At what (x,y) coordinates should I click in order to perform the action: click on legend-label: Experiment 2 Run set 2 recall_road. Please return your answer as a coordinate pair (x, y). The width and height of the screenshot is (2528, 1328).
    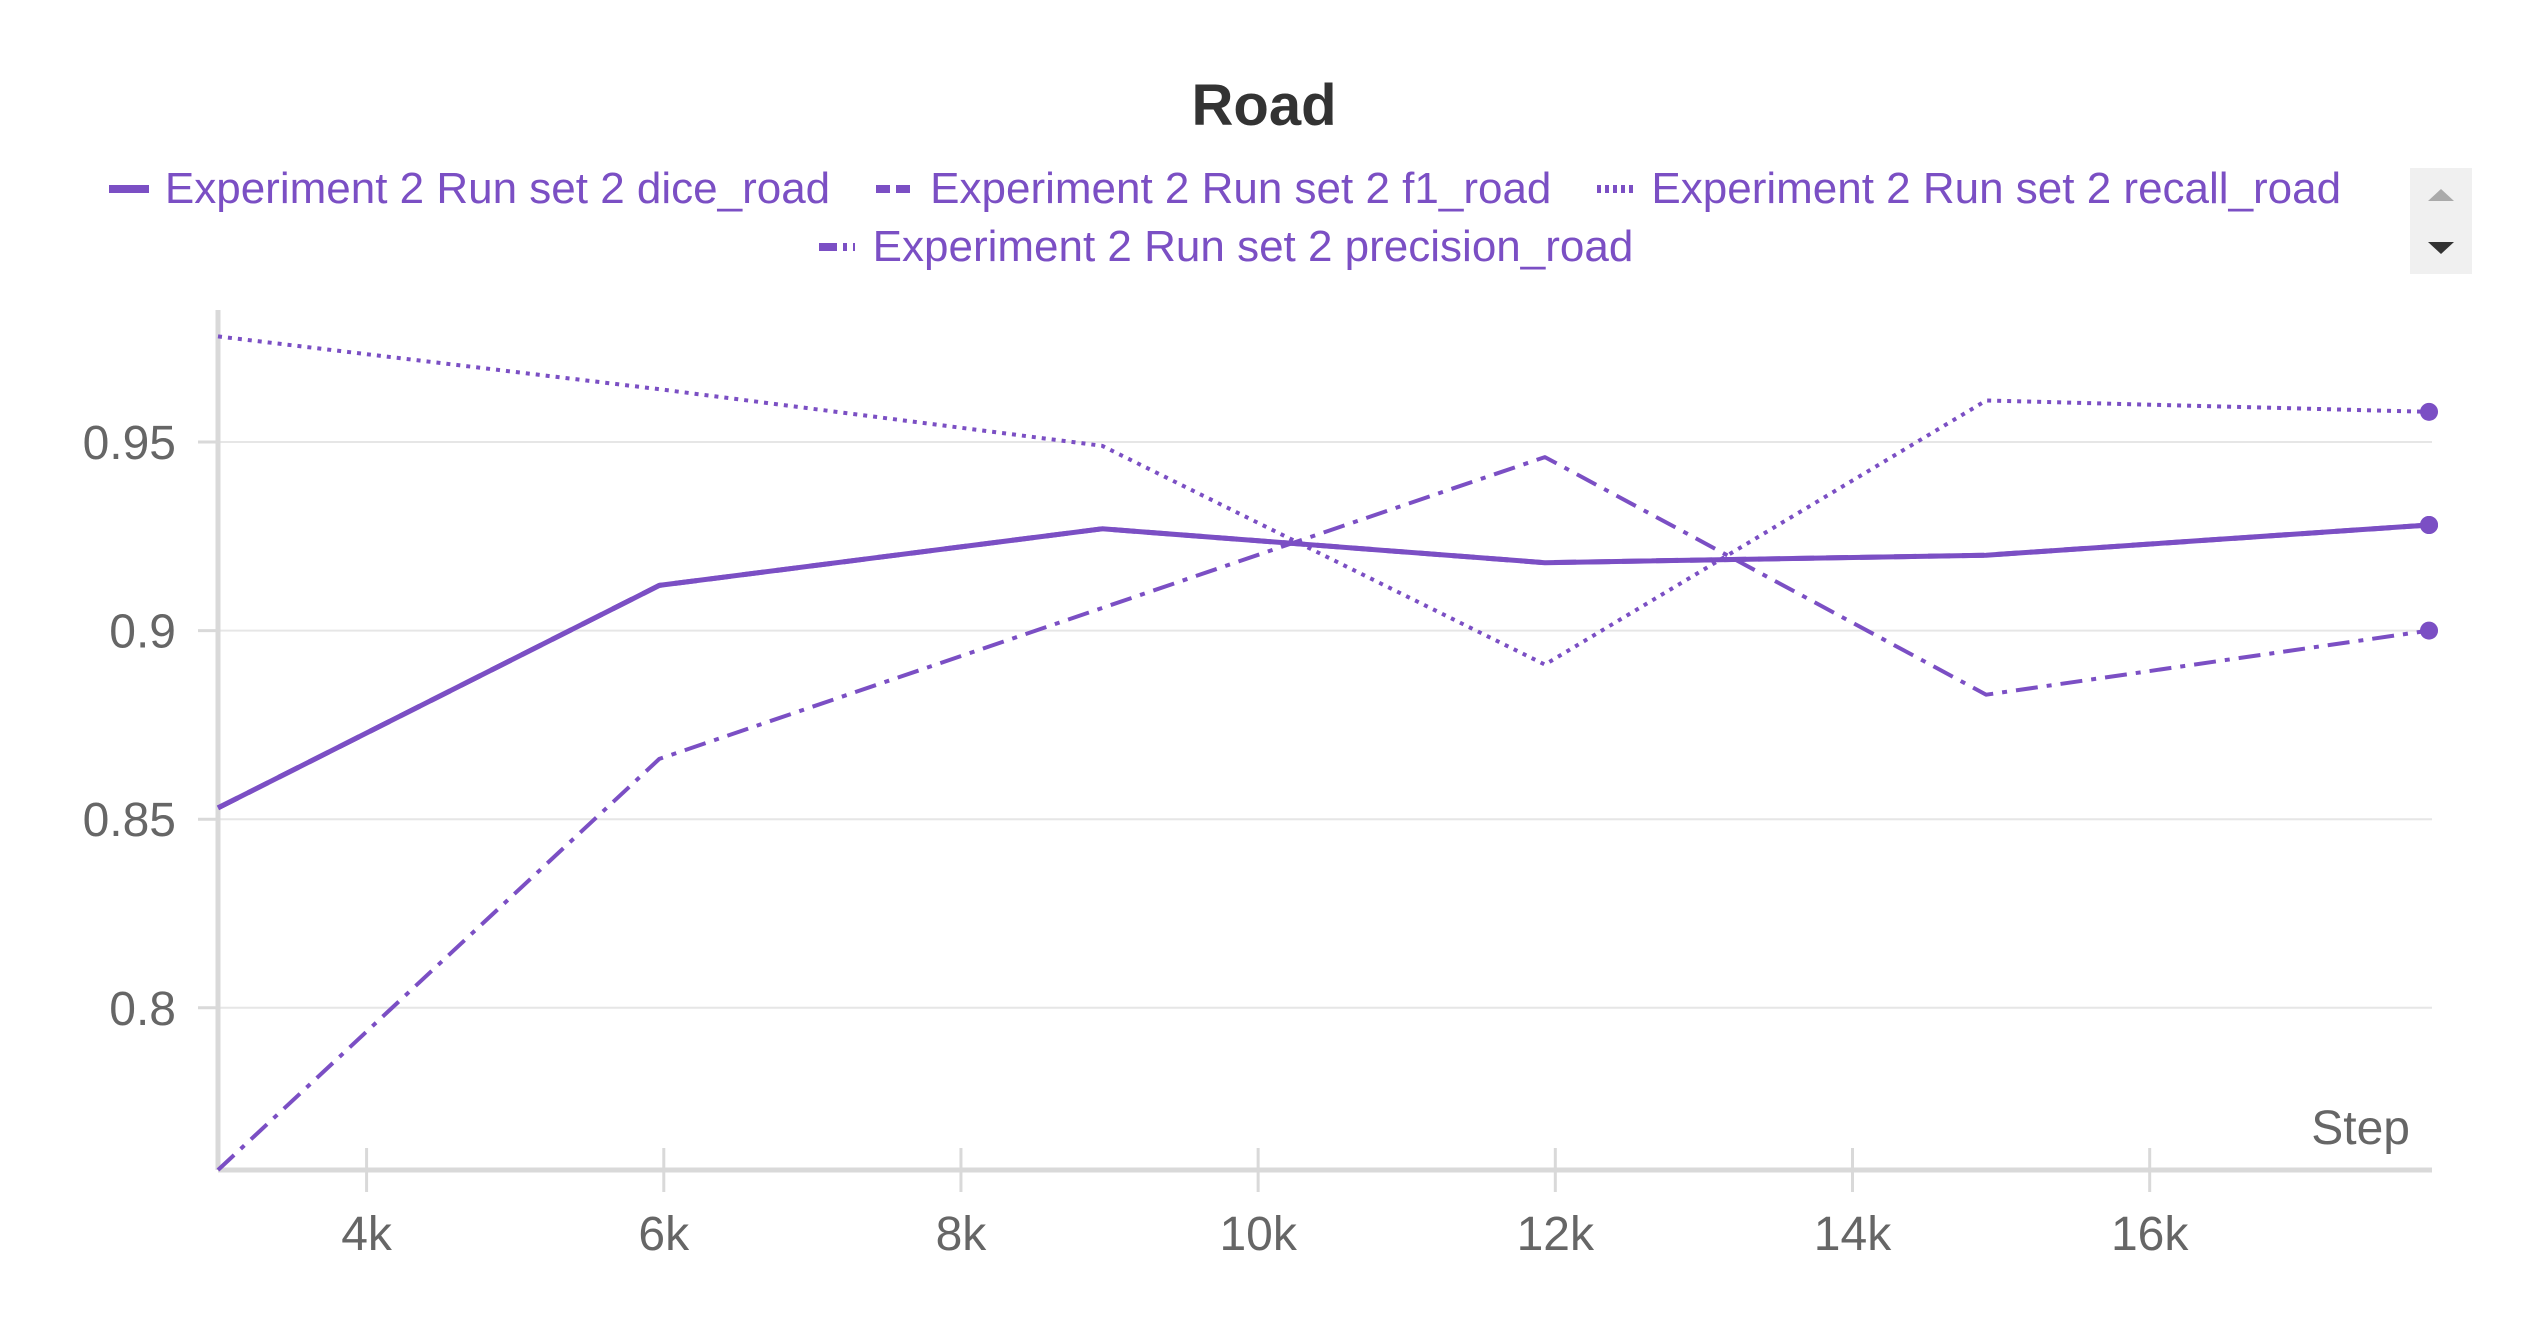
    Looking at the image, I should click on (1996, 188).